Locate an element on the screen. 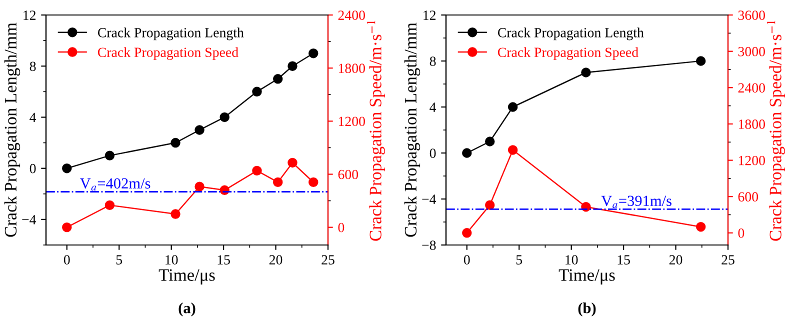  ref-line-label: V$_{a}$=402m/s is located at coordinates (115, 184).